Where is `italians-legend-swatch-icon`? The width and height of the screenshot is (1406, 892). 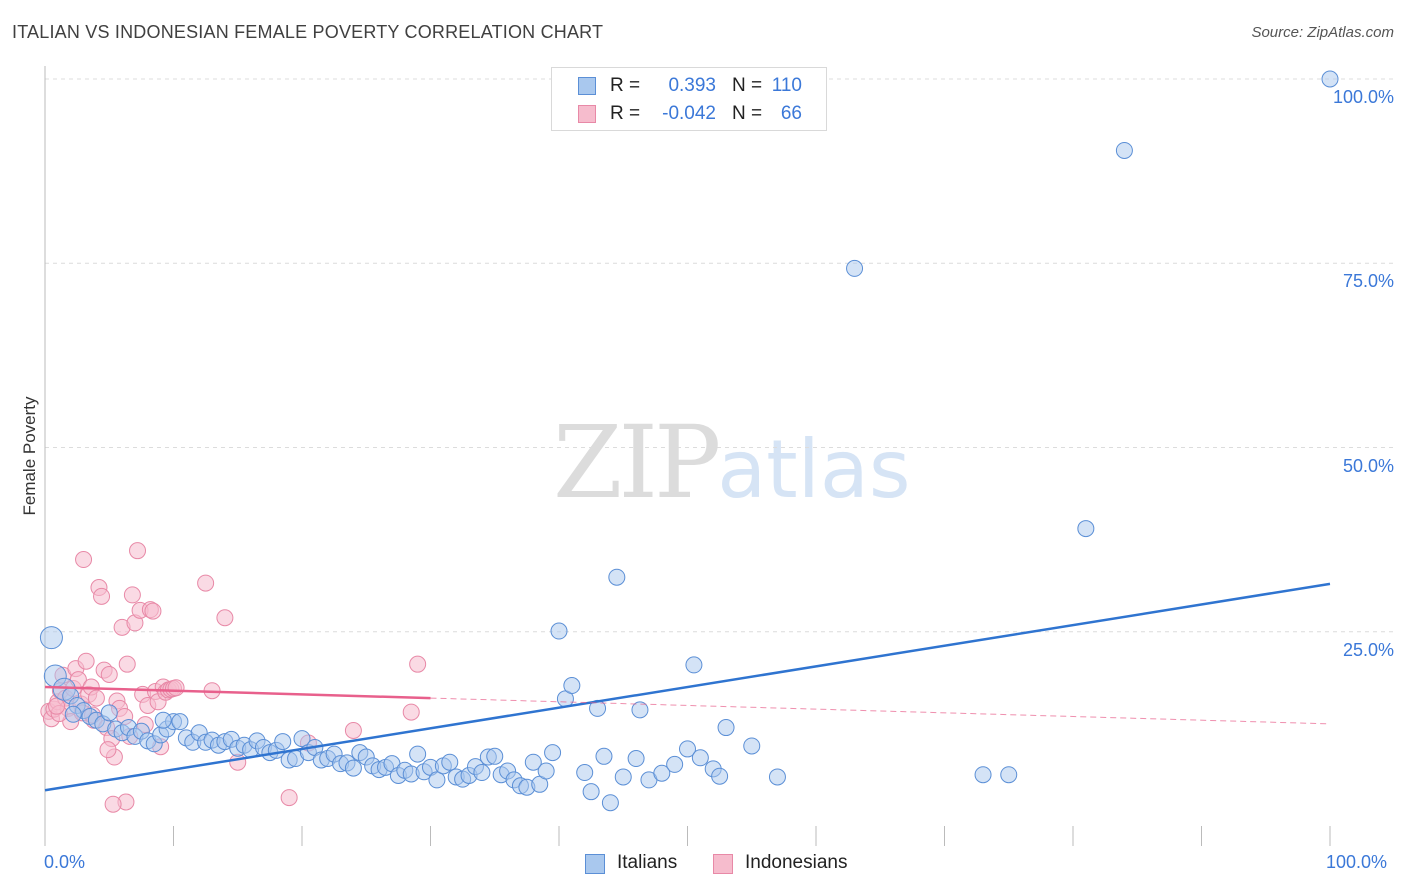 italians-legend-swatch-icon is located at coordinates (595, 864).